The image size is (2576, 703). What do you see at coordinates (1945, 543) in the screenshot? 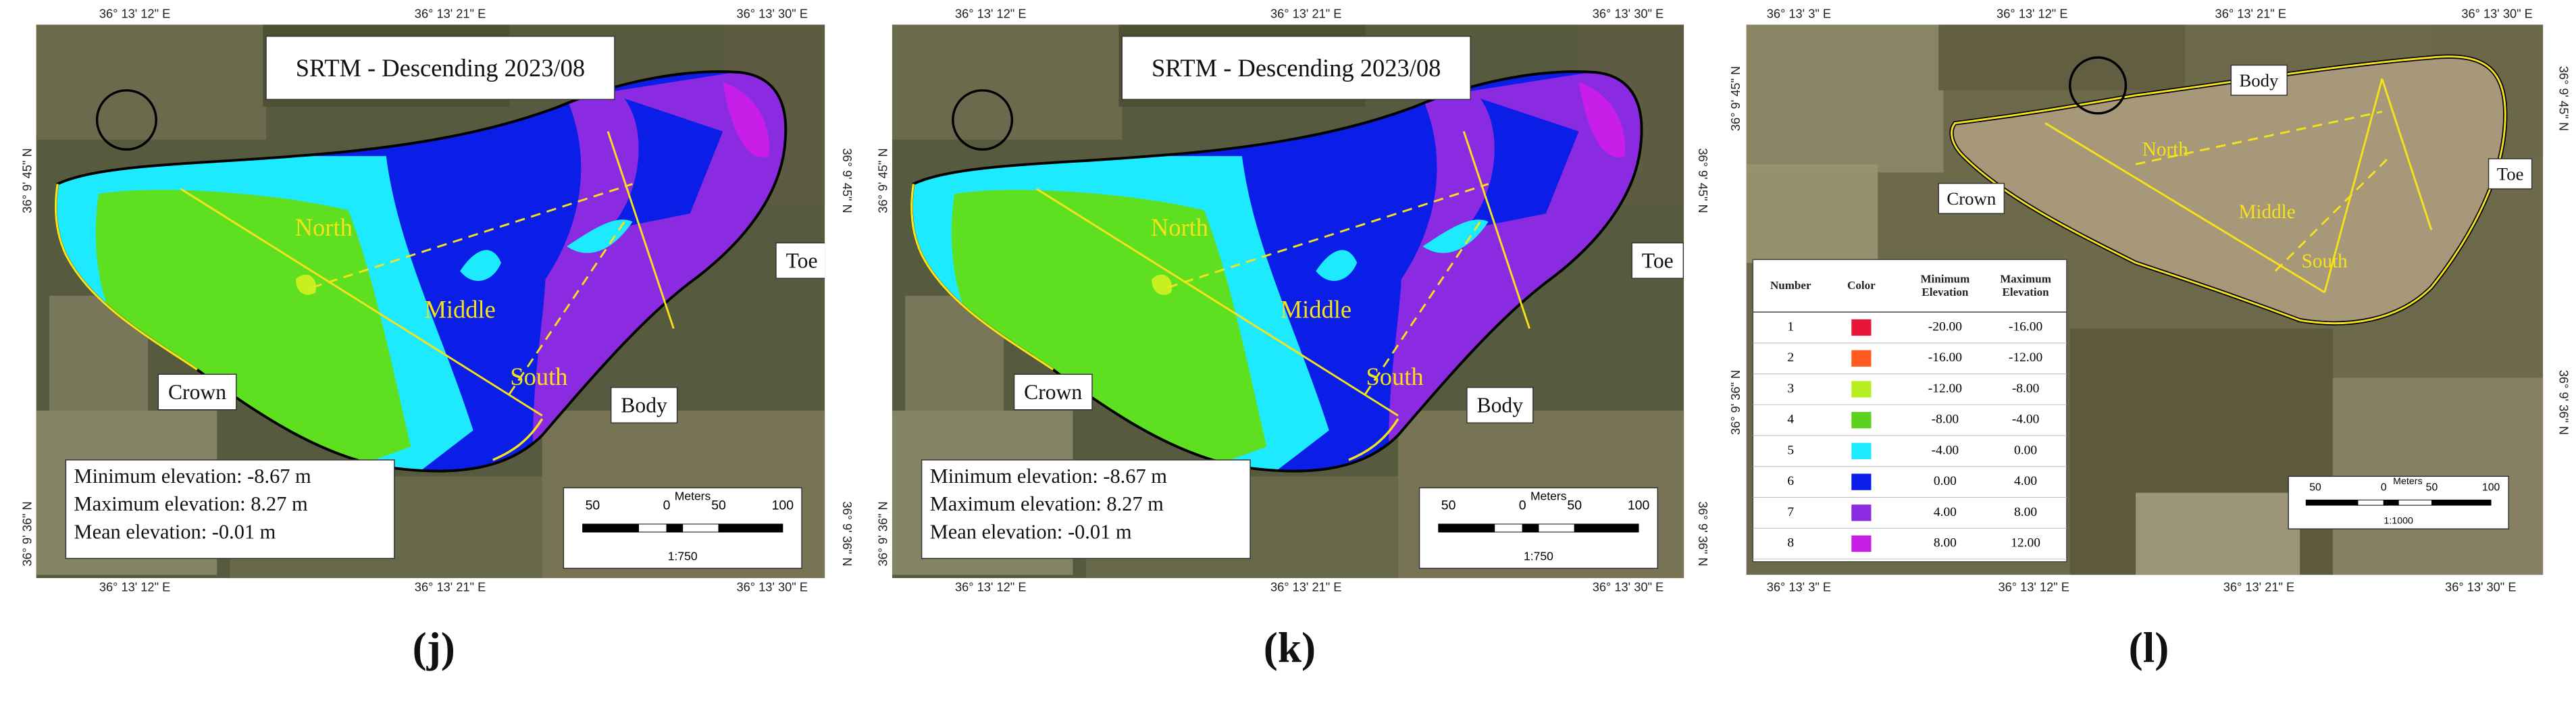
I see `legend-min: 8.00` at bounding box center [1945, 543].